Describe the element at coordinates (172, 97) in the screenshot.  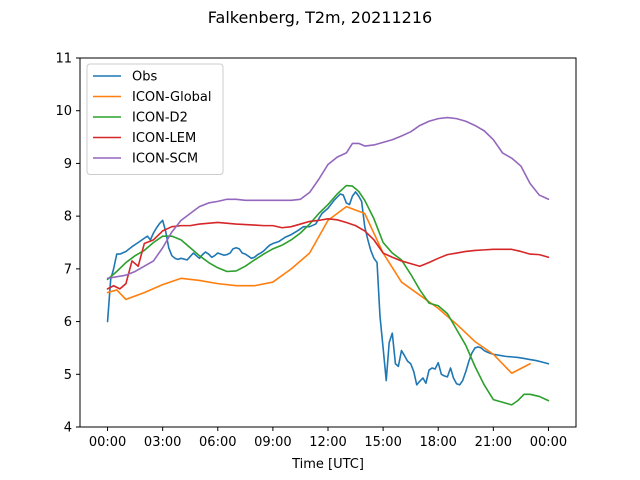
I see `legend-label-icon-global: ICON-Global` at that location.